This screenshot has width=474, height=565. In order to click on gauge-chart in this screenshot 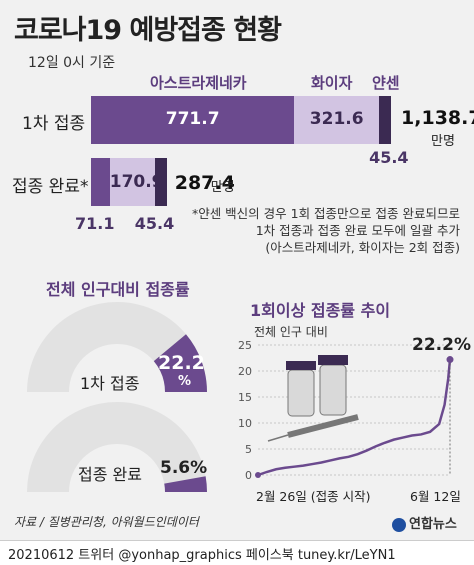, I will do `click(117, 397)`.